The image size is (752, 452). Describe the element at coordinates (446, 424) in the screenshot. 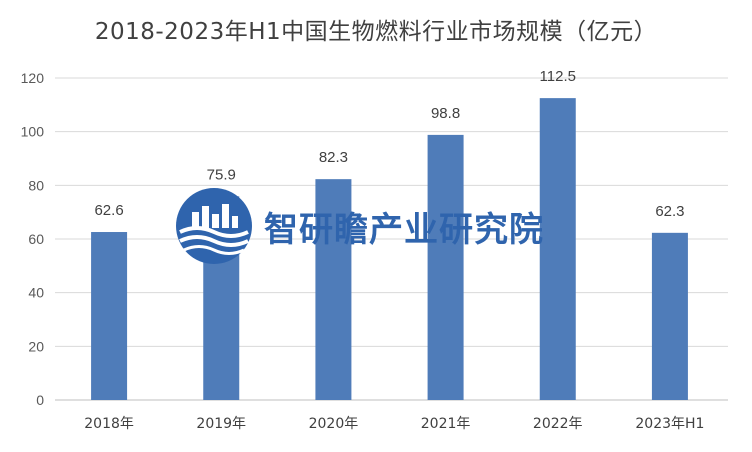

I see `x-tick-label: 2021年` at that location.